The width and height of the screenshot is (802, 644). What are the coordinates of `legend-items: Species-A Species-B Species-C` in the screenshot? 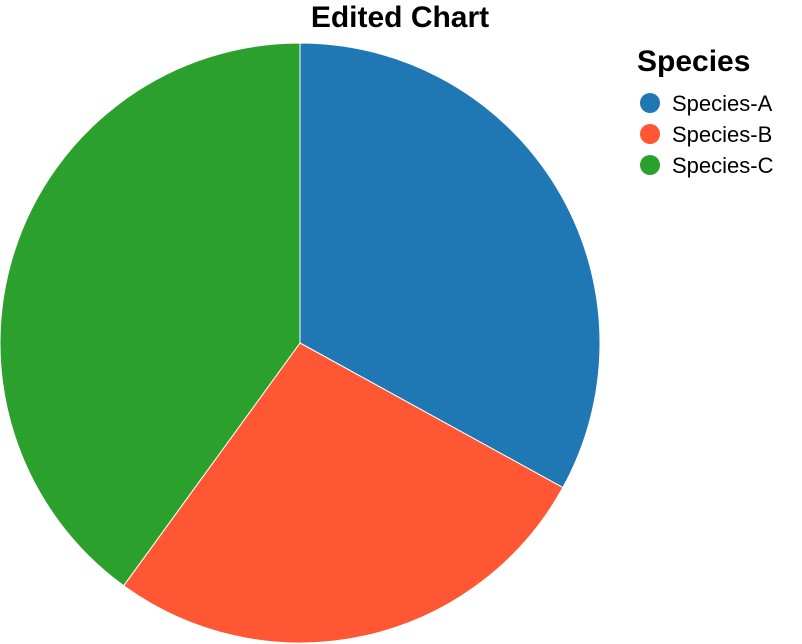 It's located at (707, 134).